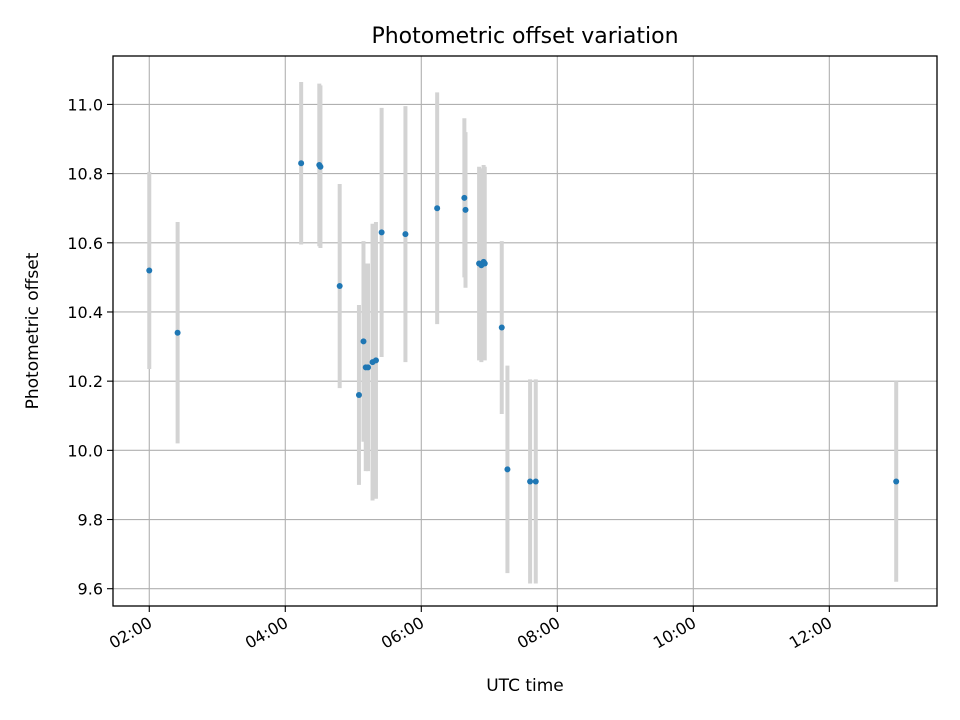 The height and width of the screenshot is (720, 960). What do you see at coordinates (525, 686) in the screenshot?
I see `x-axis-label: UTC time` at bounding box center [525, 686].